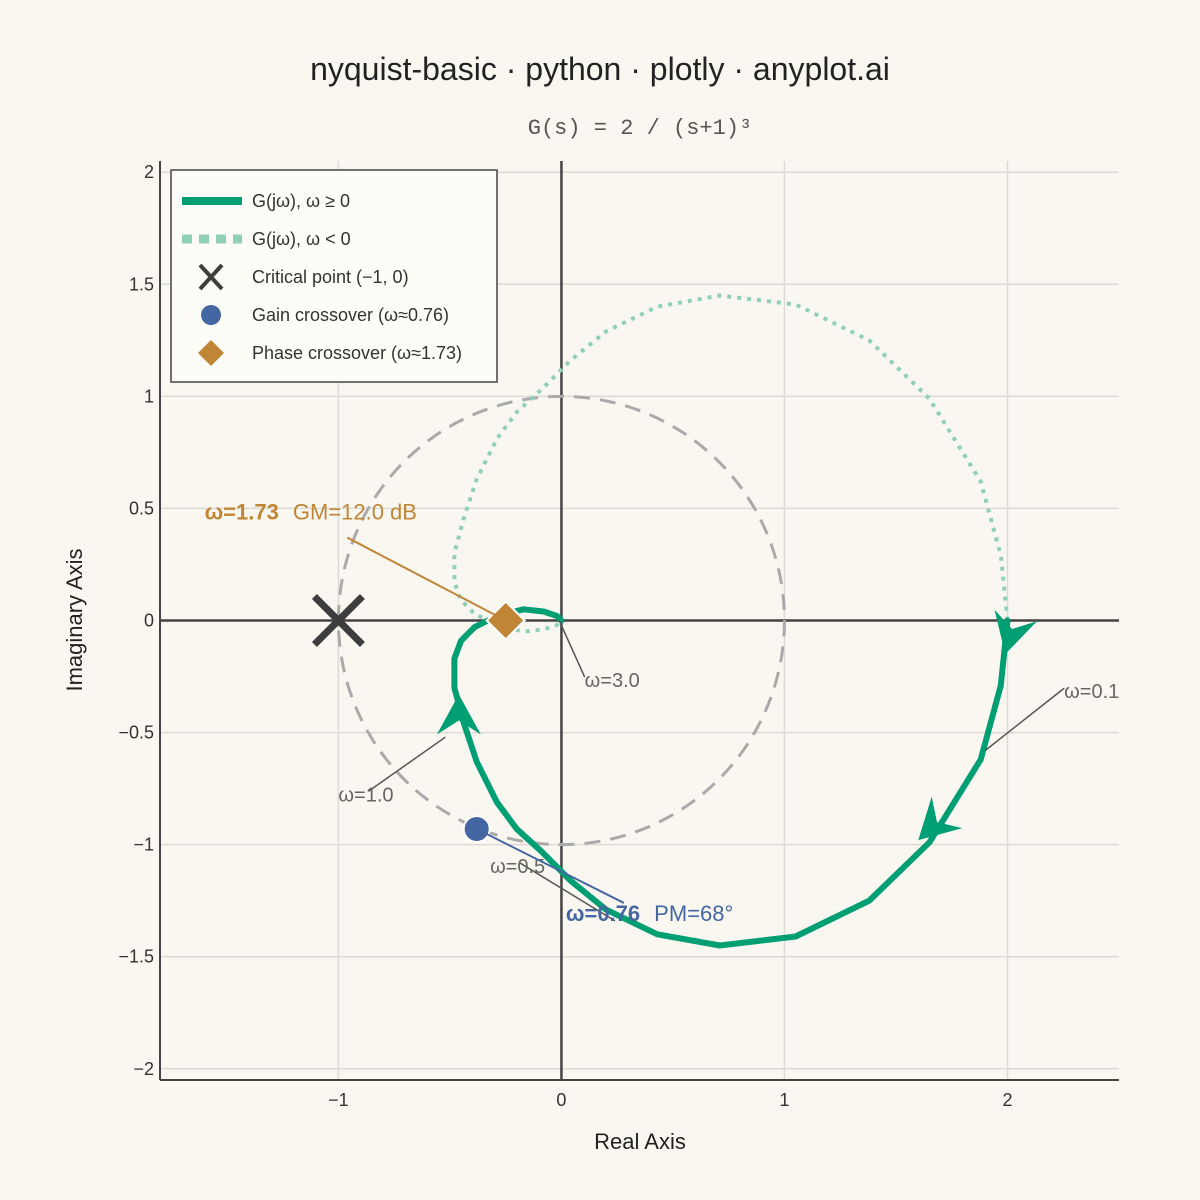 The image size is (1200, 1200). What do you see at coordinates (731, 463) in the screenshot?
I see `negative-frequency-curve` at bounding box center [731, 463].